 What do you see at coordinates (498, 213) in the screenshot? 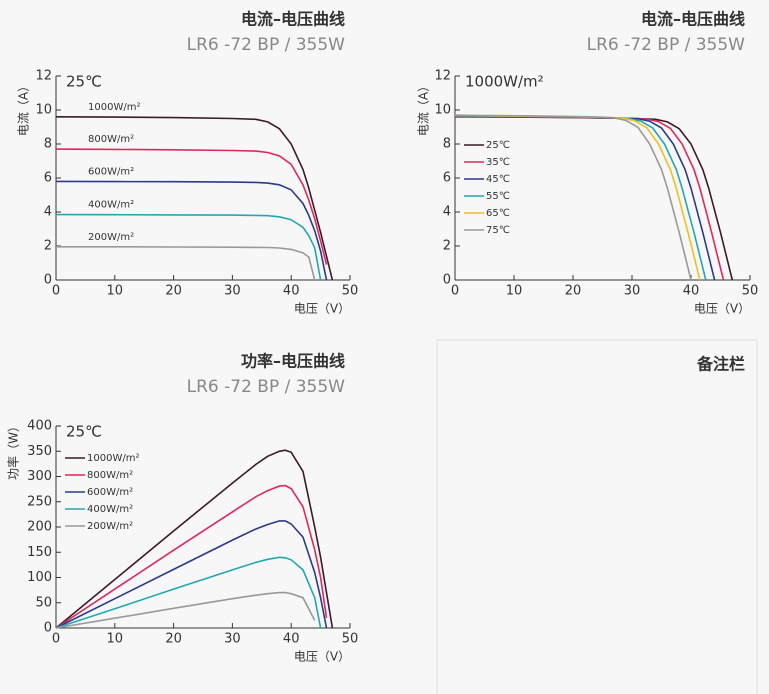
I see `legend-label: 65℃` at bounding box center [498, 213].